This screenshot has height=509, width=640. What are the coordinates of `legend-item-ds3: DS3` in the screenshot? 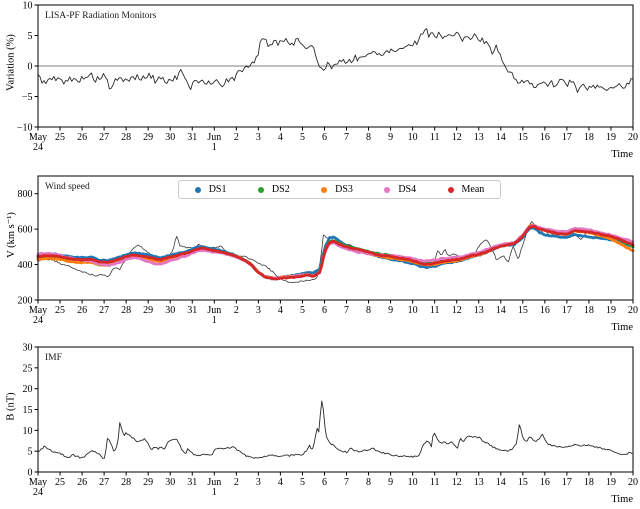 It's located at (337, 189).